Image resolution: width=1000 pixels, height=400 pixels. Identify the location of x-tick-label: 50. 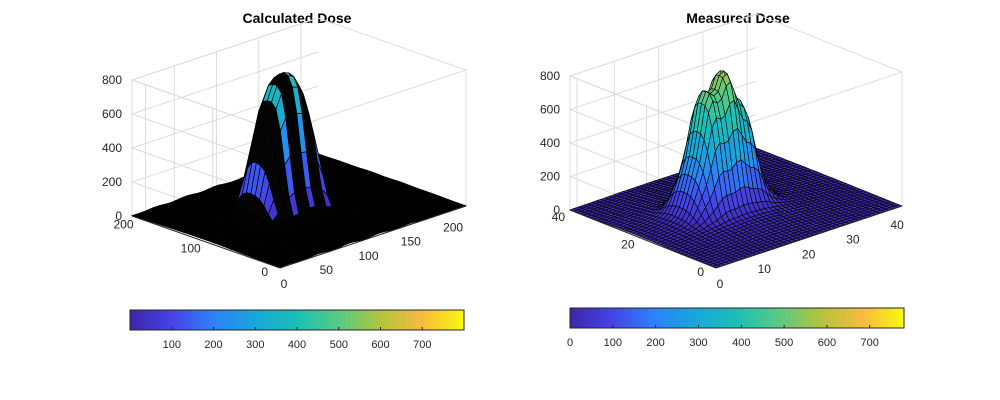
(327, 270).